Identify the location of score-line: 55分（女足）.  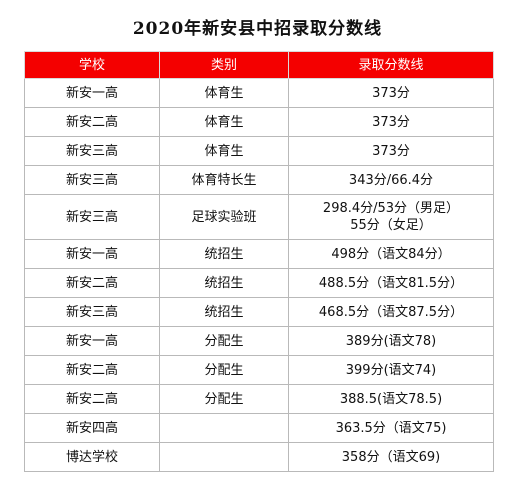
(391, 225).